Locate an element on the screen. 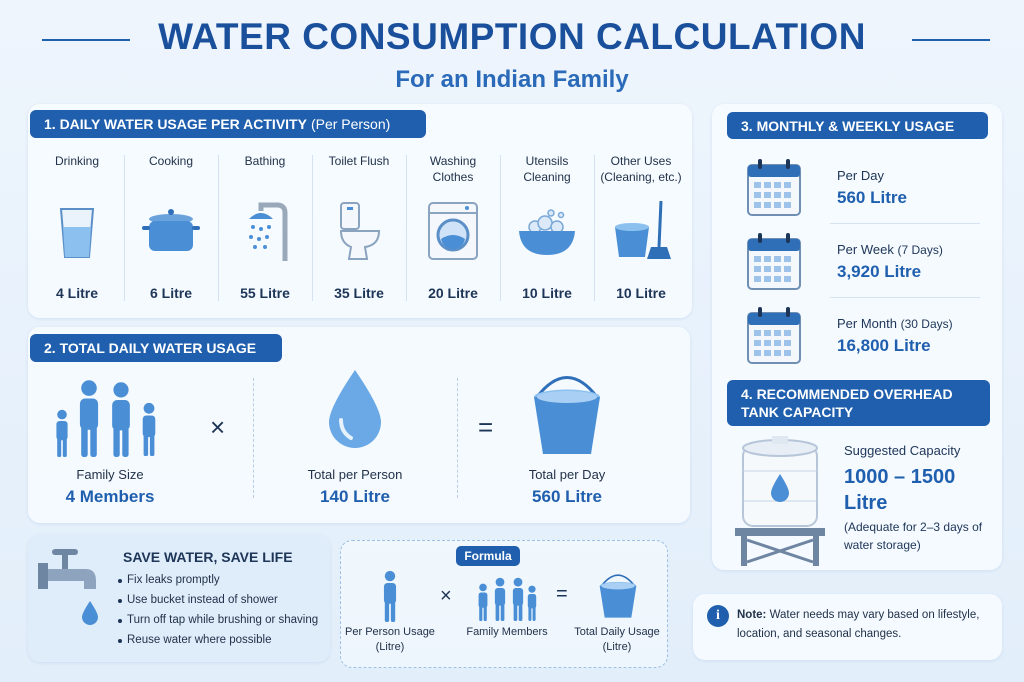 This screenshot has width=1024, height=682. subtitle: For an Indian Family is located at coordinates (512, 79).